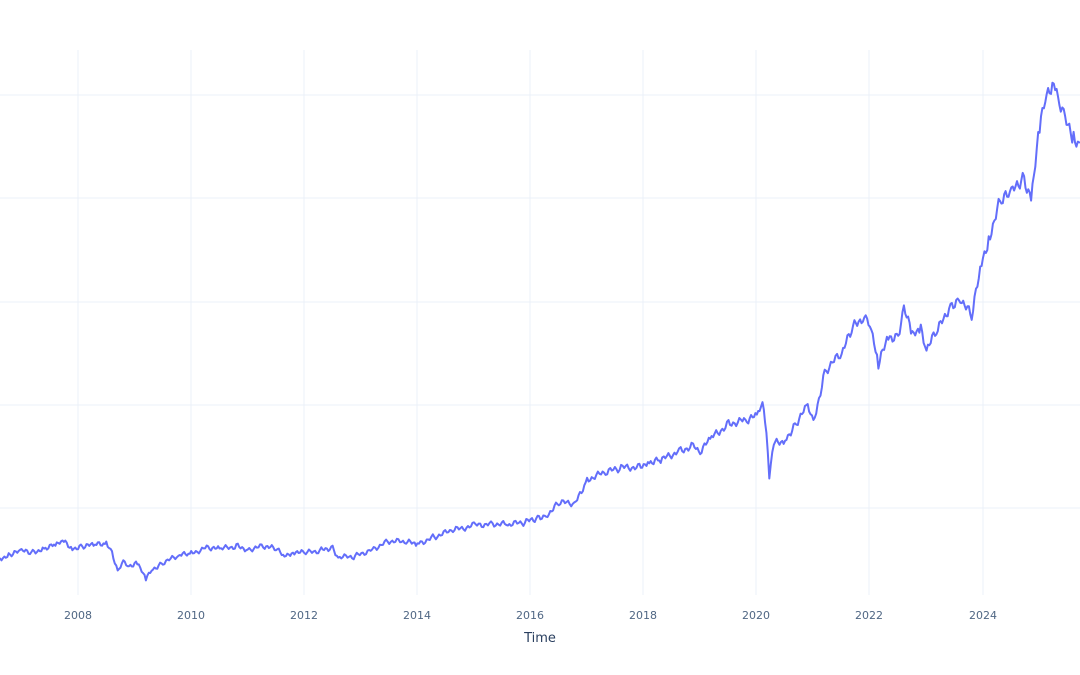 The height and width of the screenshot is (675, 1080). Describe the element at coordinates (191, 615) in the screenshot. I see `x-tick-label: 2010` at that location.